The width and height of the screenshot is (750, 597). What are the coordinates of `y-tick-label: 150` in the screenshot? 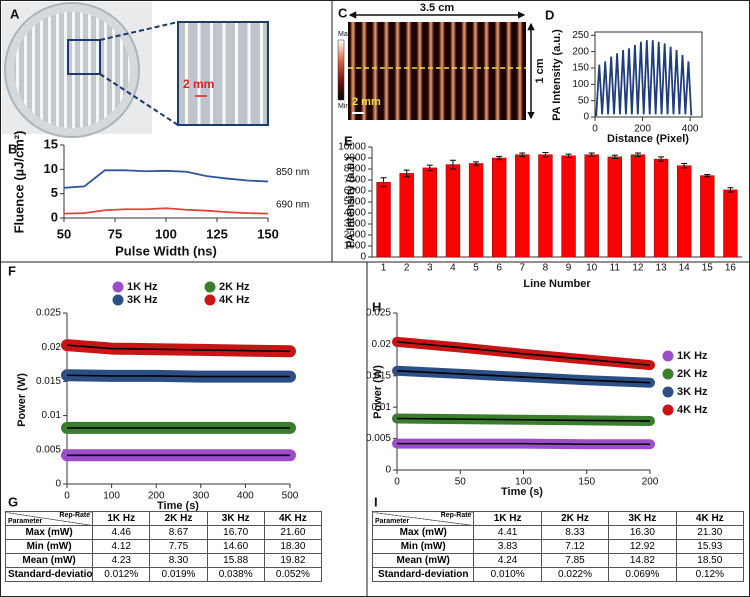 It's located at (580, 68).